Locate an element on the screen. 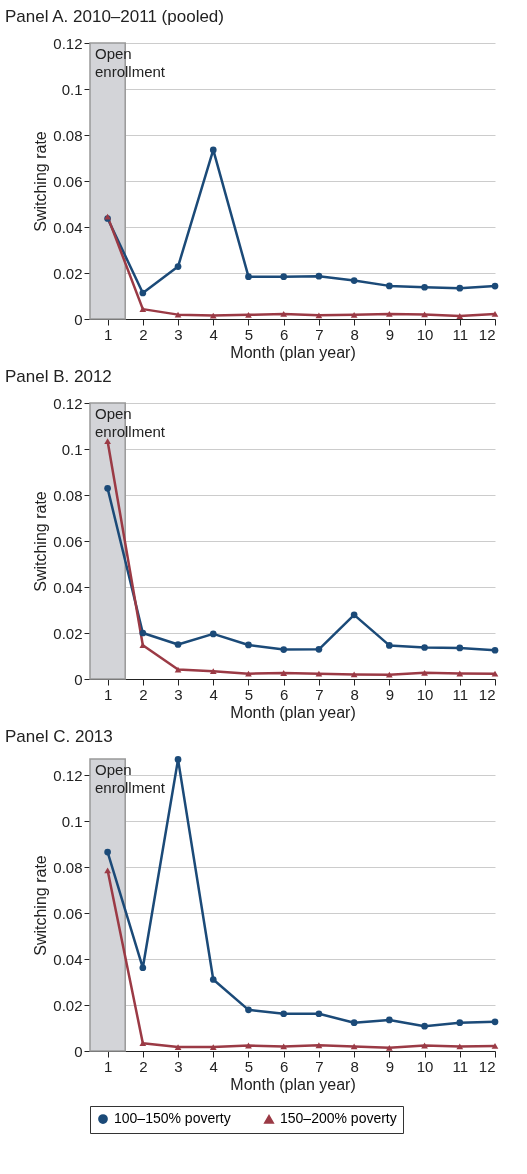  chart-title: Panel C. 2013 is located at coordinates (59, 737).